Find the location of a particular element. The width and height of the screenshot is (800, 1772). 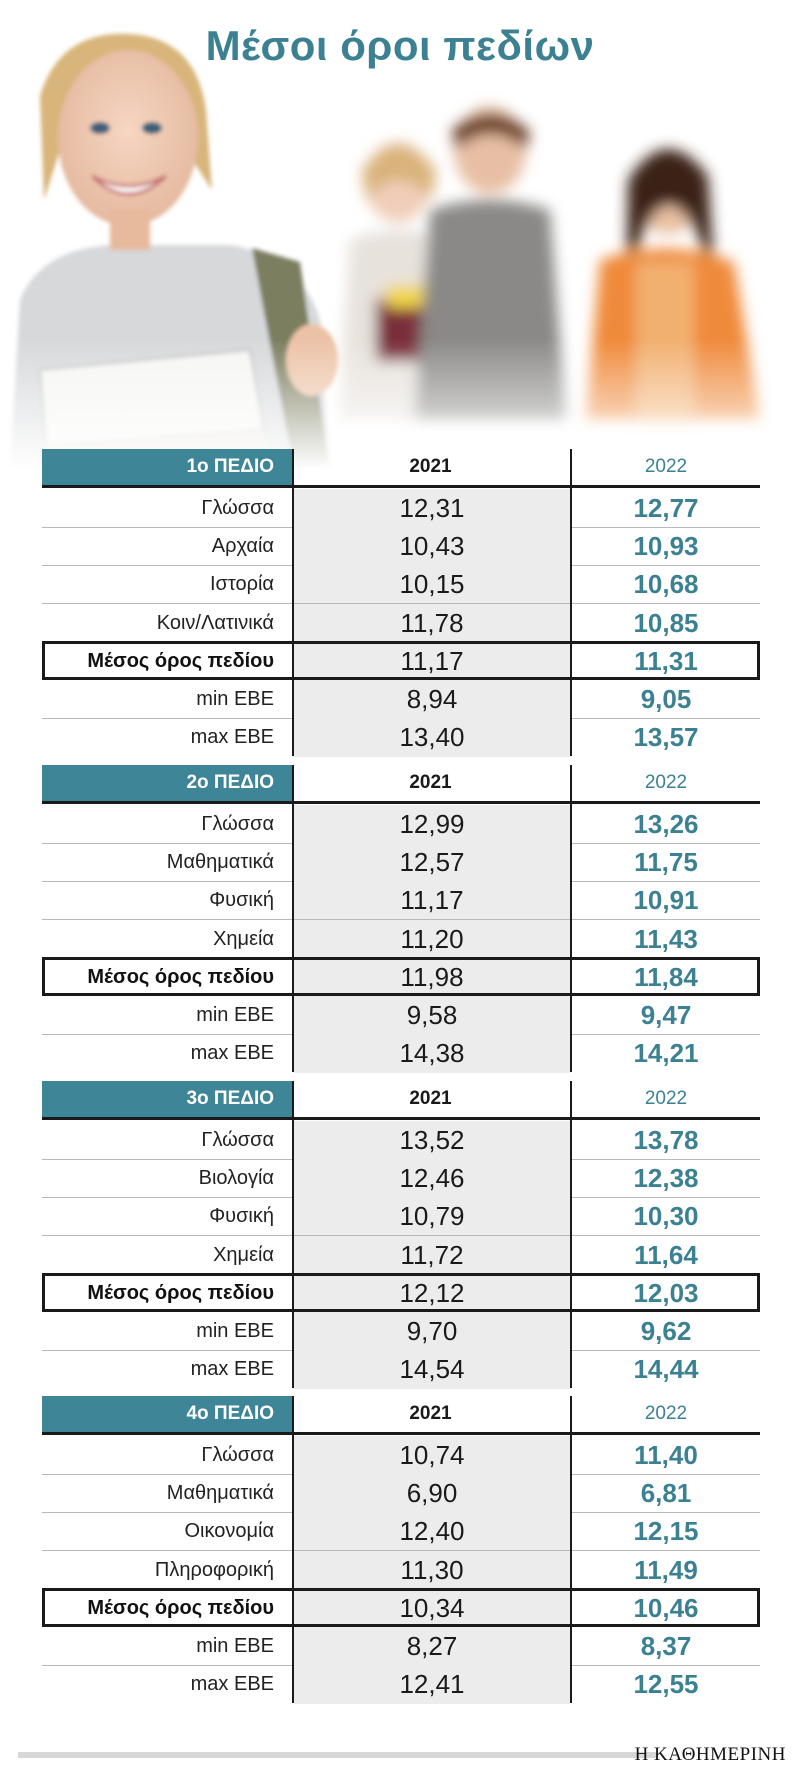

table-row: Ιστορία 10,15 10,68 is located at coordinates (401, 585).